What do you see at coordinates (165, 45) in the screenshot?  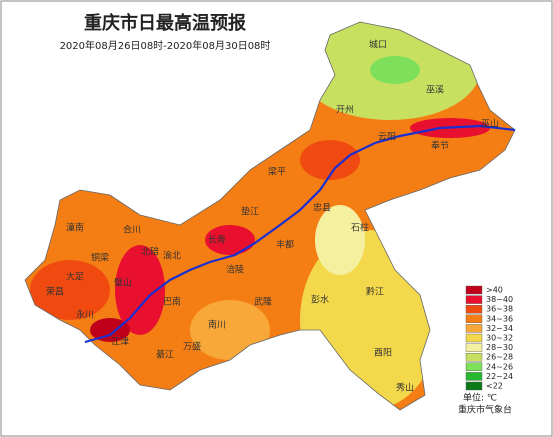 I see `subtitle: 2020年08月26日08时-2020年08月30日08时` at bounding box center [165, 45].